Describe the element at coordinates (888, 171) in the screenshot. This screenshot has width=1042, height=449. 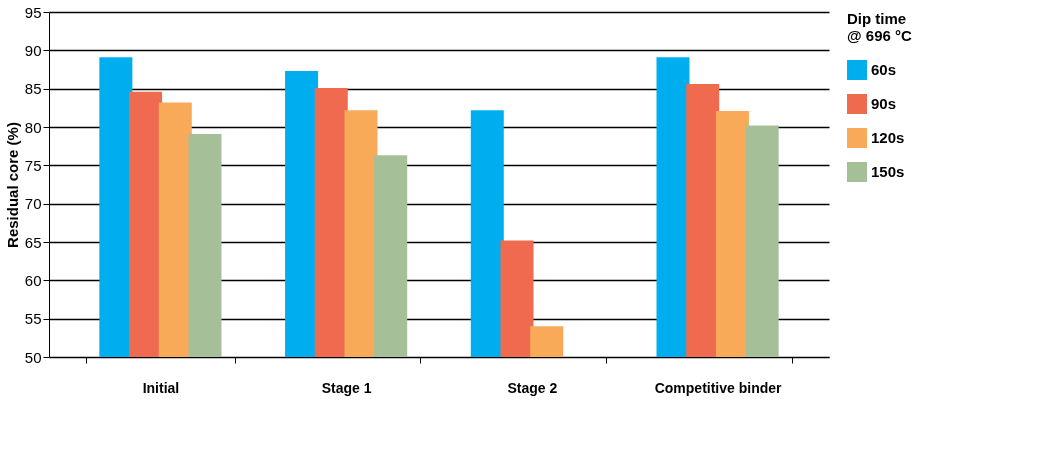
I see `legend-label: 150s` at that location.